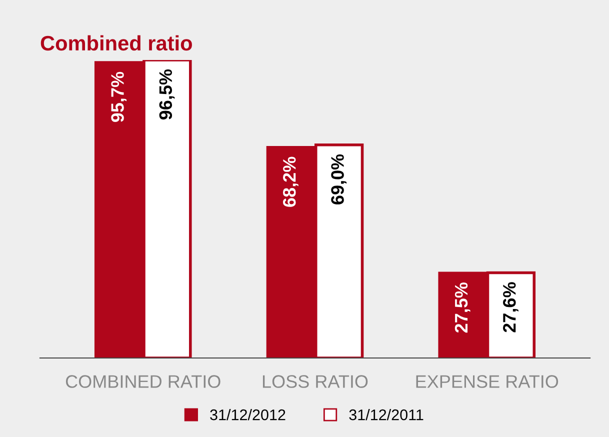 The width and height of the screenshot is (609, 437). I want to click on data-label: 27,6%, so click(510, 307).